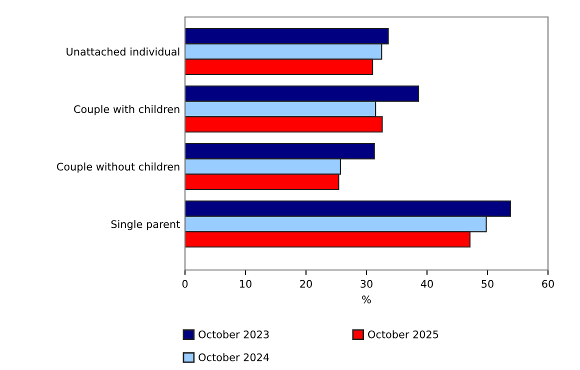 Image resolution: width=580 pixels, height=370 pixels. What do you see at coordinates (145, 225) in the screenshot?
I see `y-tick-label: Single parent` at bounding box center [145, 225].